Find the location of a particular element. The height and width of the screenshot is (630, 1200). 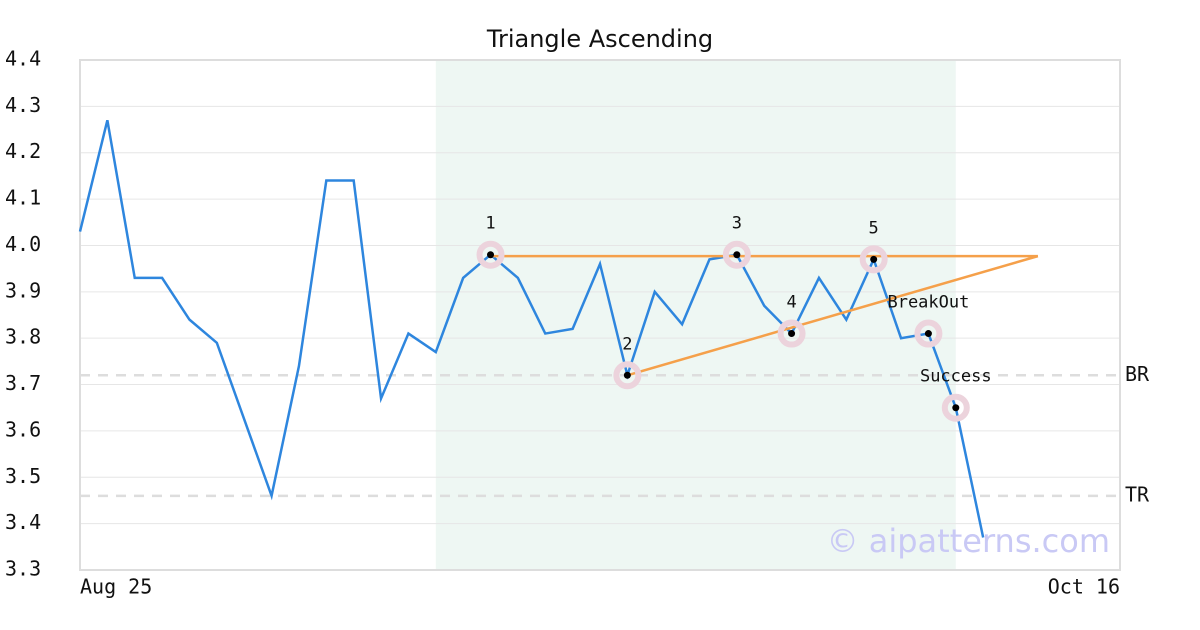

y-tick-label: 4.0 is located at coordinates (23, 244).